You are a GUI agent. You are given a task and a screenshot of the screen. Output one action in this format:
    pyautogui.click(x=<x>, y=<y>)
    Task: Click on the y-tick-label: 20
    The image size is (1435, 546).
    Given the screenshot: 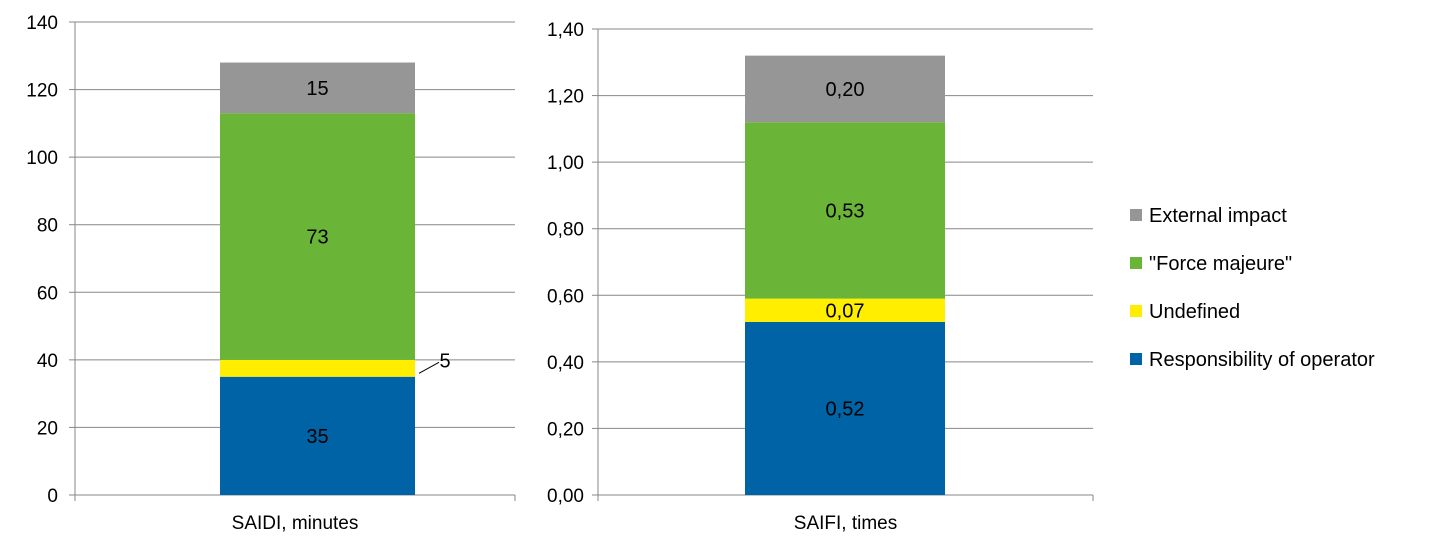 What is the action you would take?
    pyautogui.click(x=47, y=428)
    